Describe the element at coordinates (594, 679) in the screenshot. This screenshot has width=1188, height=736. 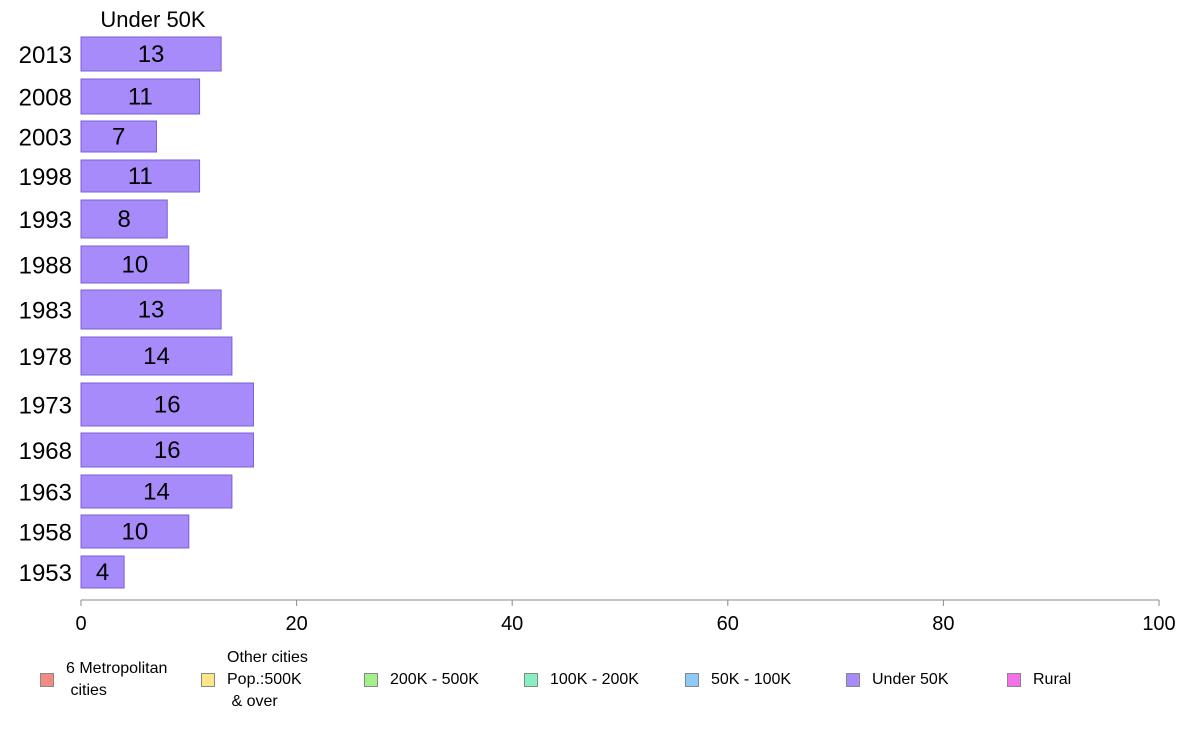
I see `legend-label: 100K - 200K` at that location.